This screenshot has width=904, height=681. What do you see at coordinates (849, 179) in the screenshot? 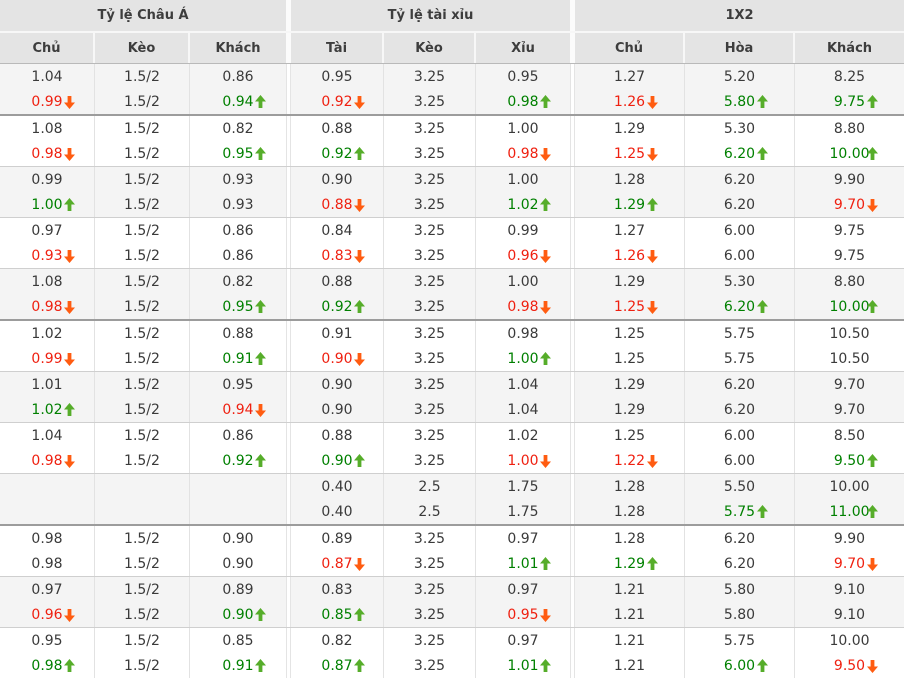
I see `odds-value: 9.90` at bounding box center [849, 179].